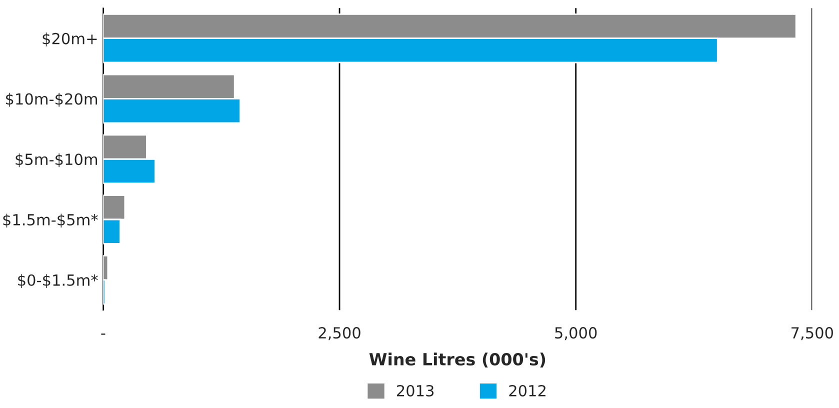 The height and width of the screenshot is (408, 839). What do you see at coordinates (50, 221) in the screenshot?
I see `y-tick-label: $1.5m-$5m*` at bounding box center [50, 221].